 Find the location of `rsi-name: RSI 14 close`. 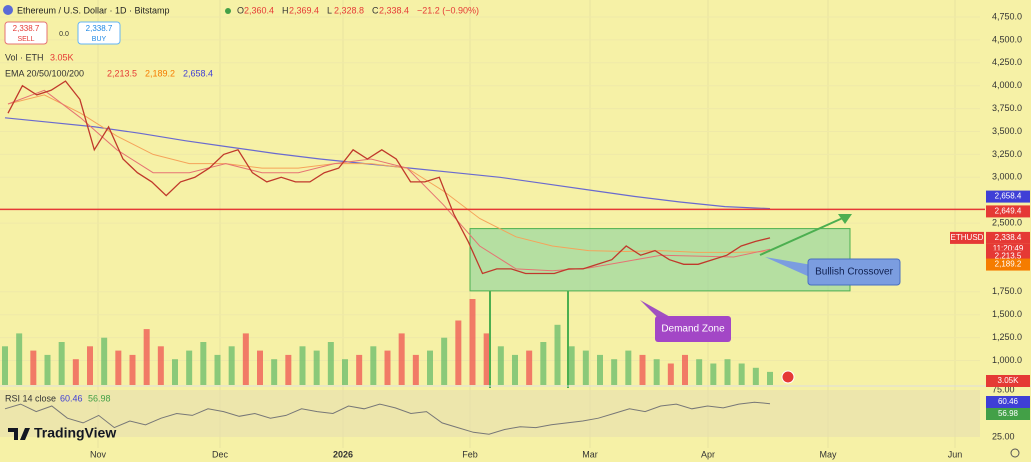

rsi-name: RSI 14 close is located at coordinates (30, 398).